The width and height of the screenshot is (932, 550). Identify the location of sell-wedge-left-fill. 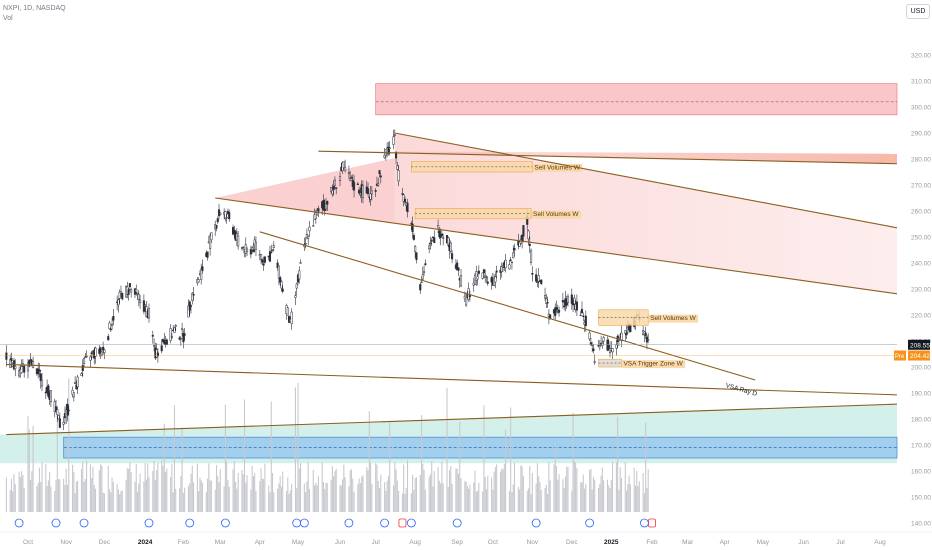
(305, 191).